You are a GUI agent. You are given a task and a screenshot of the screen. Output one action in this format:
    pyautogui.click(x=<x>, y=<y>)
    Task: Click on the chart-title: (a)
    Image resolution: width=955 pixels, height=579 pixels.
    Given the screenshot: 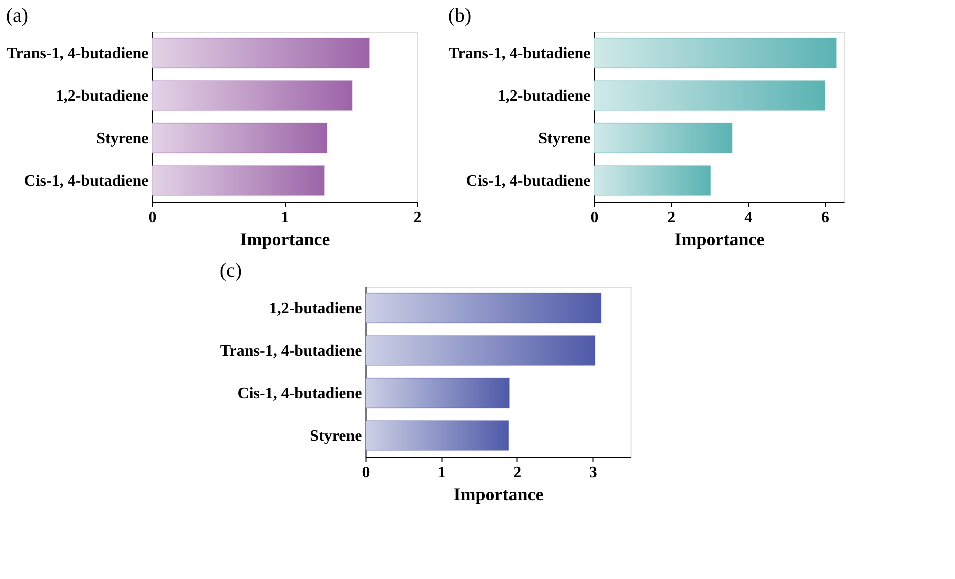 What is the action you would take?
    pyautogui.click(x=17, y=16)
    